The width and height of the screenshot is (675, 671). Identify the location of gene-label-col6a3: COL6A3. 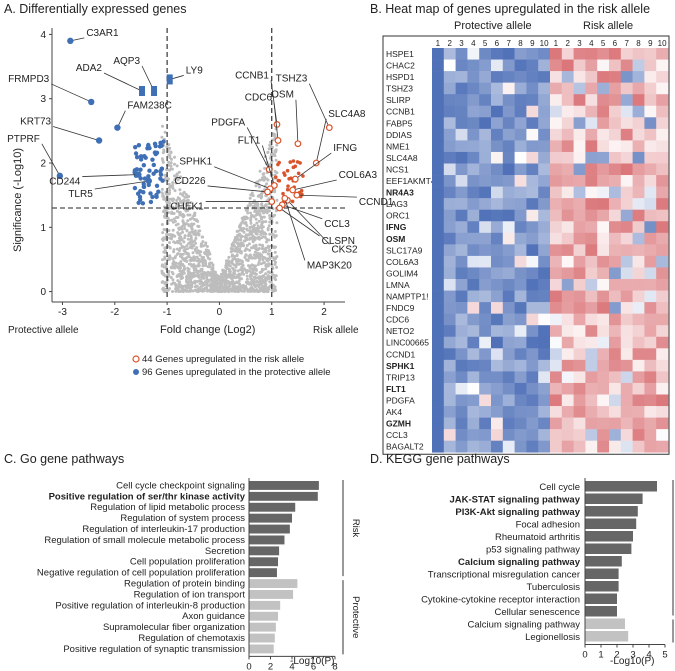
(358, 175).